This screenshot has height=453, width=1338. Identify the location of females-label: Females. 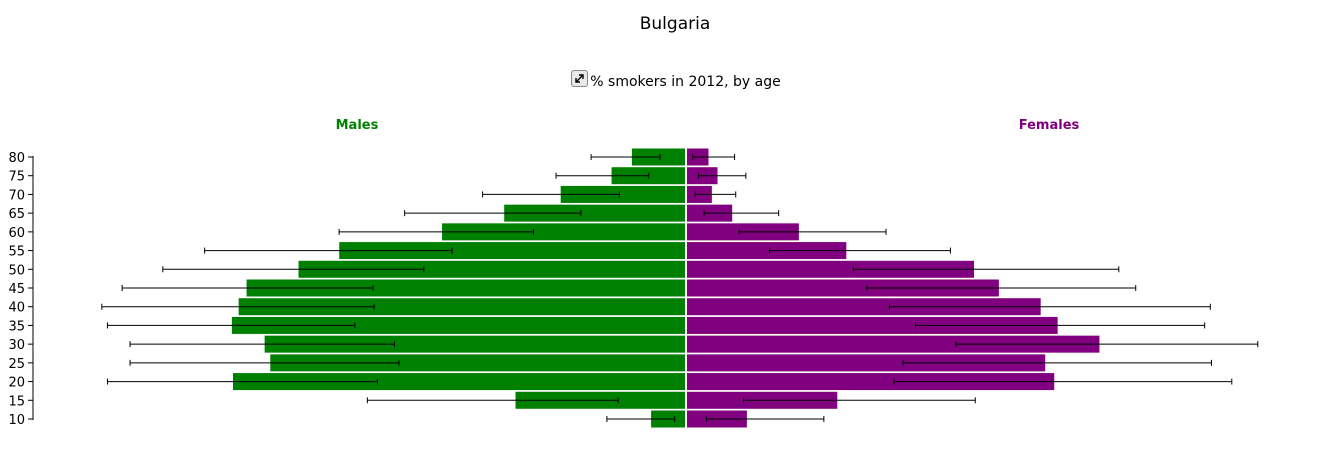
(1049, 125).